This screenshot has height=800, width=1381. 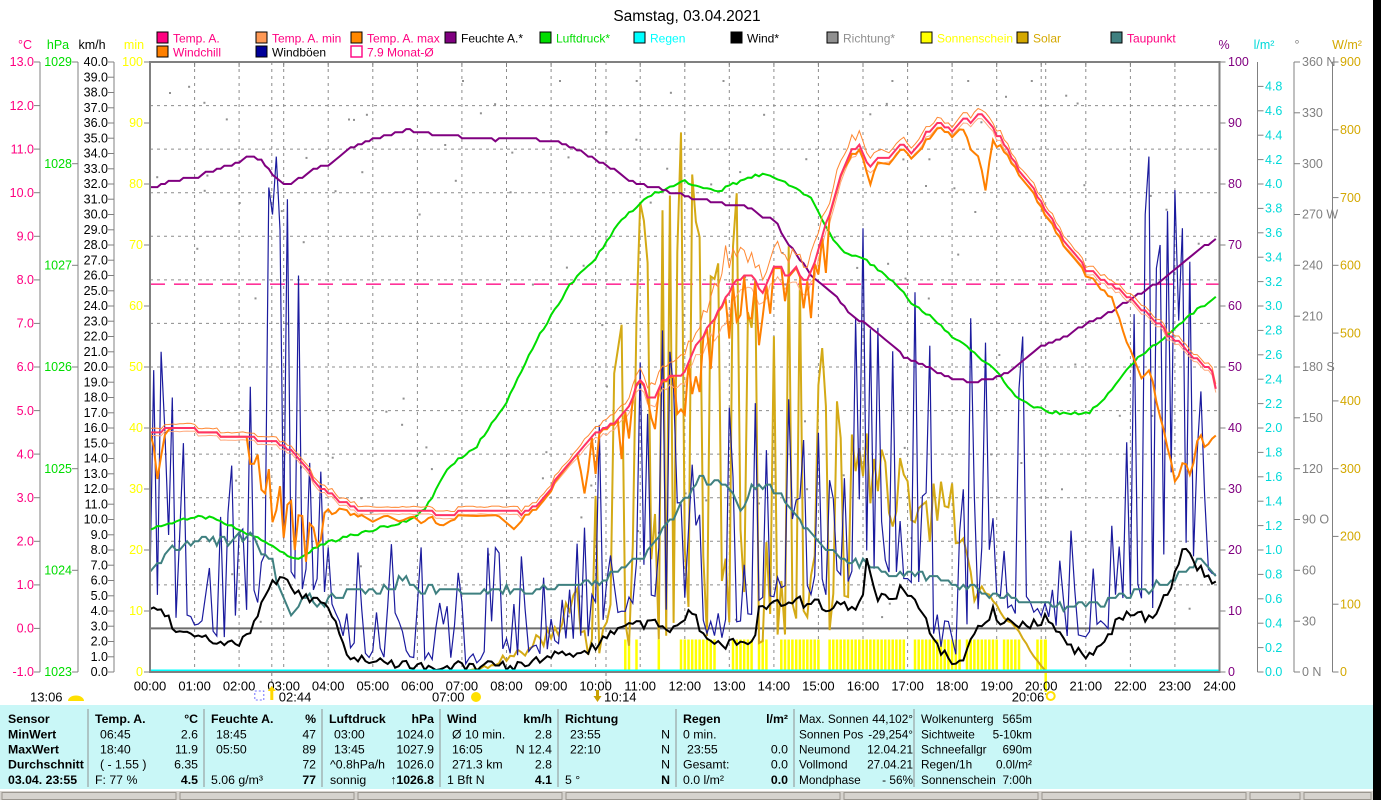 What do you see at coordinates (58, 469) in the screenshot?
I see `svg-text: 1025` at bounding box center [58, 469].